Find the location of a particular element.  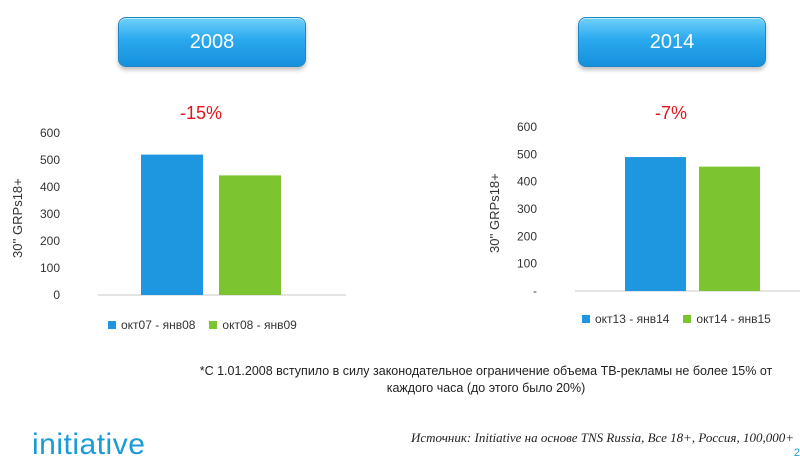

year-box-2008: 2008 is located at coordinates (212, 42).